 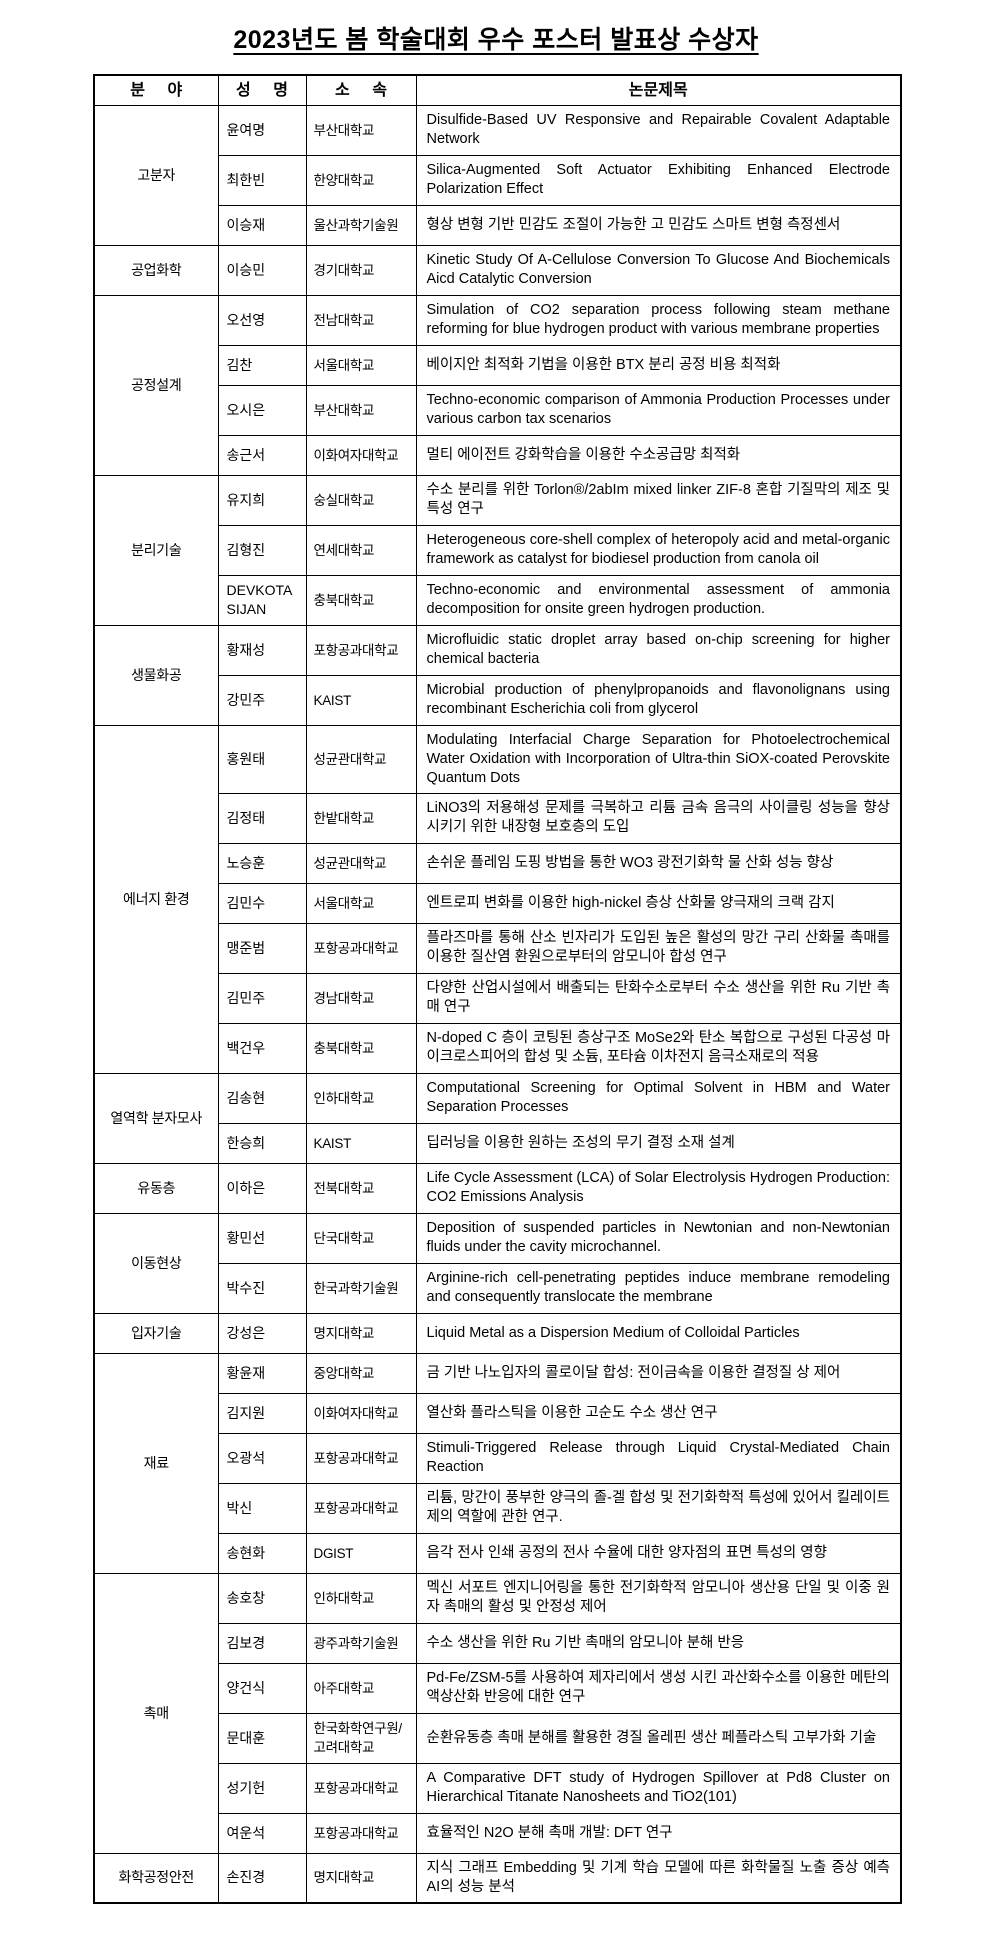 I want to click on table-row: 송근서 이화여자대학교 멀티 에이전트 강화학습을 이용한 수소공급망 최적화, so click(x=498, y=455).